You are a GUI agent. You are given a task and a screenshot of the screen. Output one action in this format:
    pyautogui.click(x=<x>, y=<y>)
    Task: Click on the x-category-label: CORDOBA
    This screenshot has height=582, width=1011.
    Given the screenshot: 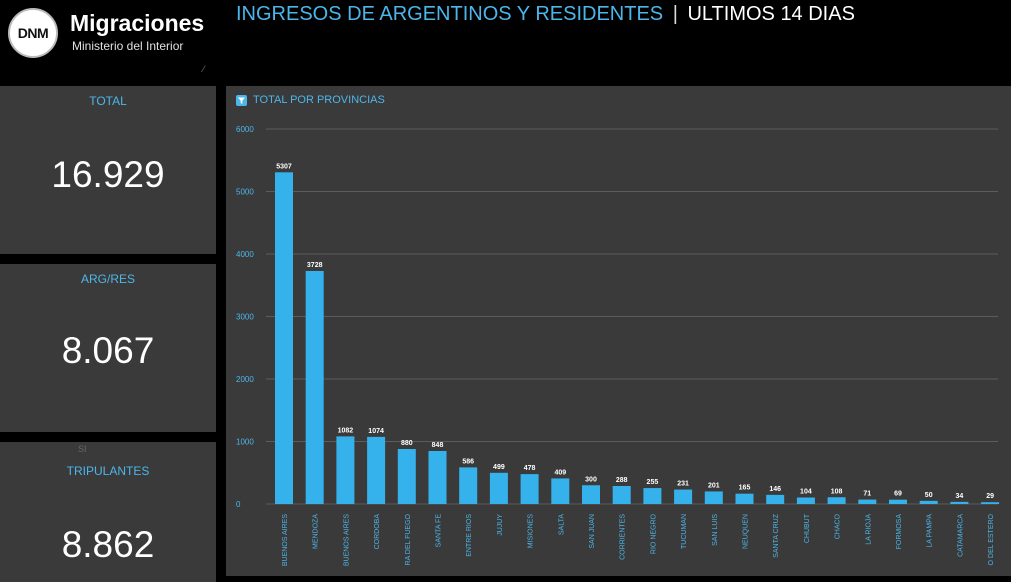 What is the action you would take?
    pyautogui.click(x=377, y=532)
    